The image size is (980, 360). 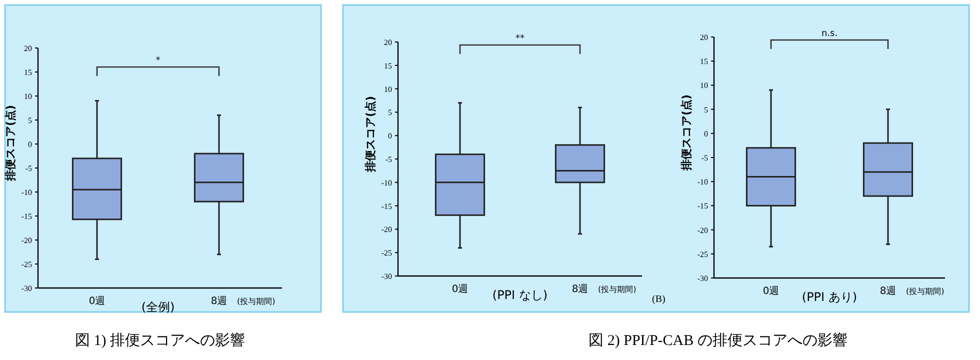 What do you see at coordinates (520, 39) in the screenshot?
I see `annotation: **` at bounding box center [520, 39].